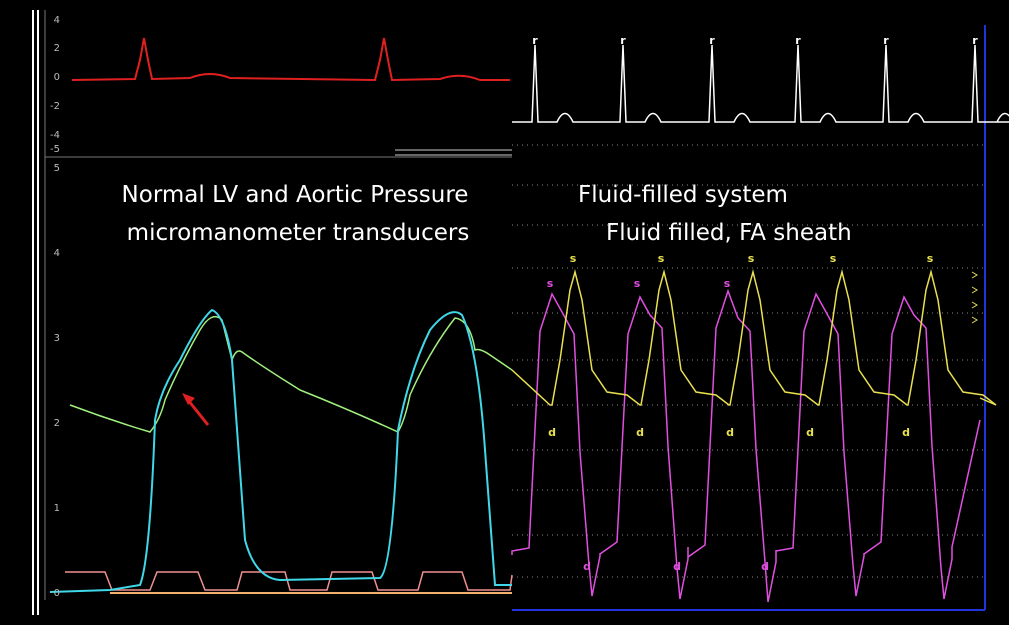 This screenshot has width=1009, height=625. What do you see at coordinates (57, 168) in the screenshot?
I see `axis-label: 5` at bounding box center [57, 168].